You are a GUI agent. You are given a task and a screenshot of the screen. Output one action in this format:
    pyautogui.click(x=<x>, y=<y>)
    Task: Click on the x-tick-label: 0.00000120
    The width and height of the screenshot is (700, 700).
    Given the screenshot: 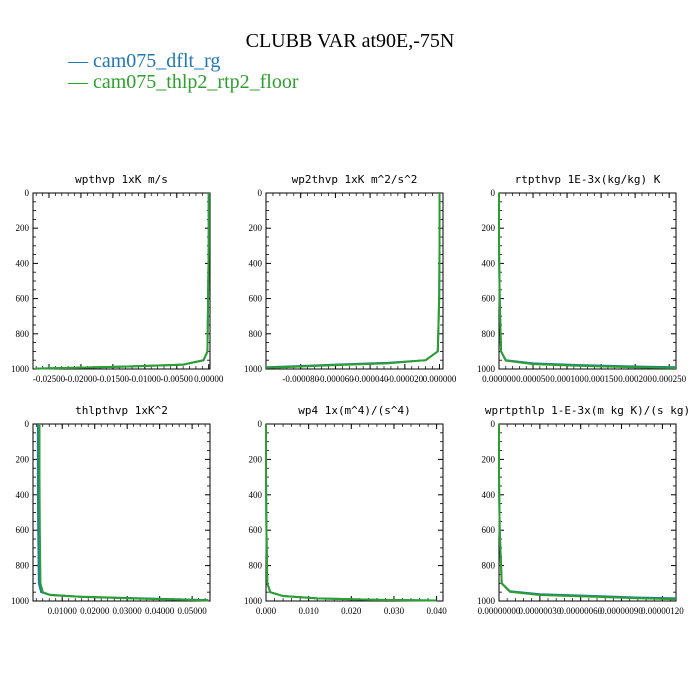 What is the action you would take?
    pyautogui.click(x=662, y=611)
    